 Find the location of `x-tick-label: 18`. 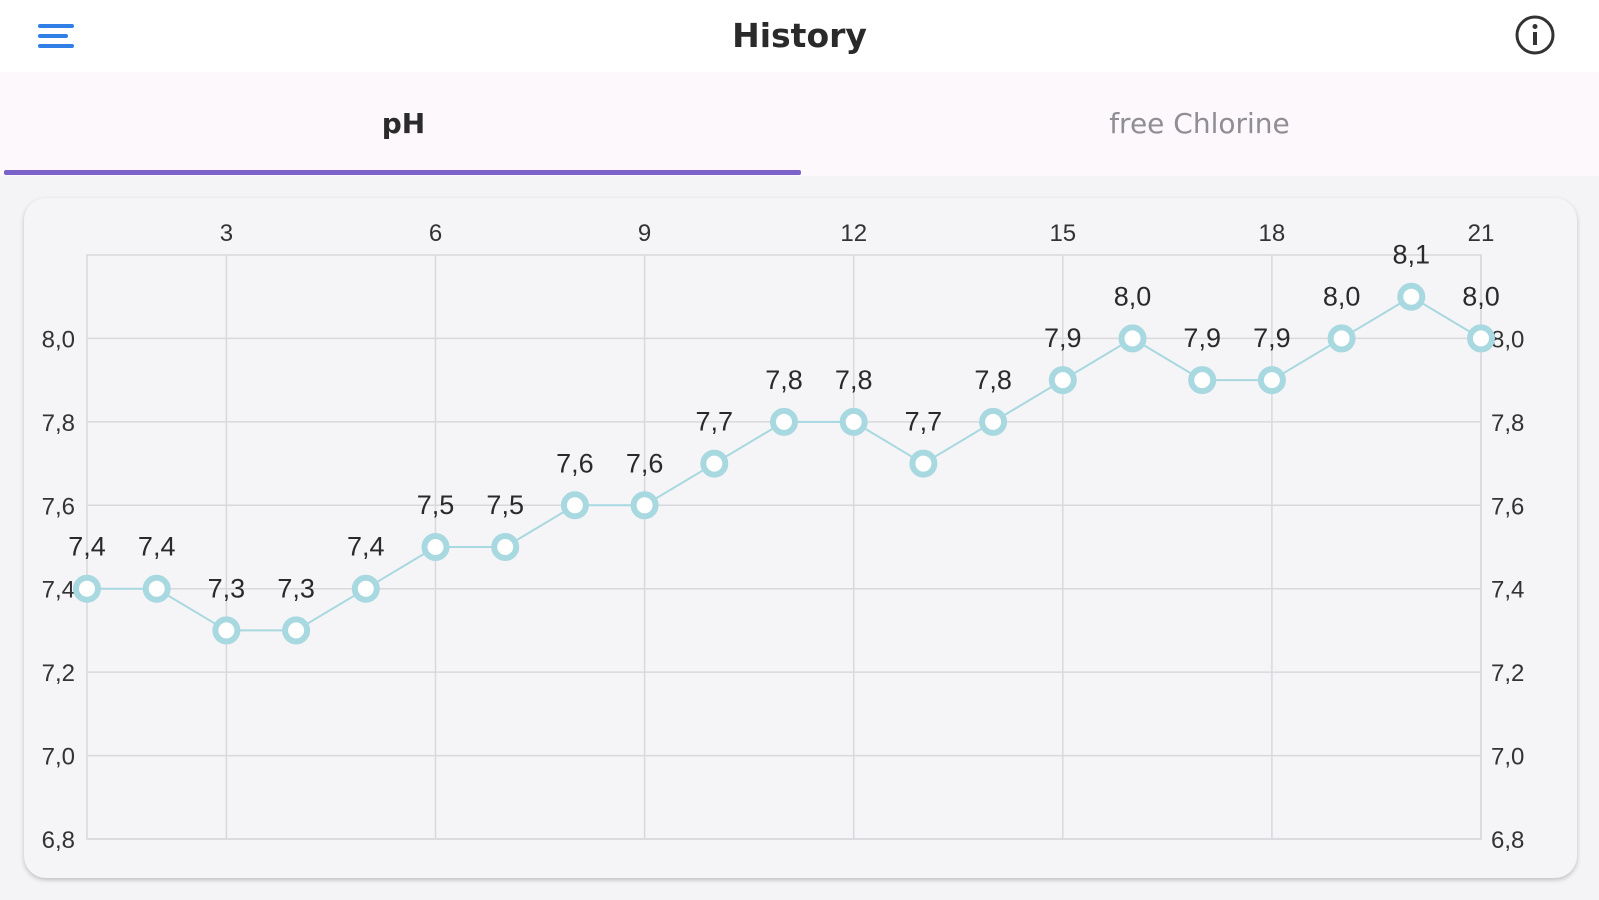

x-tick-label: 18 is located at coordinates (1272, 233).